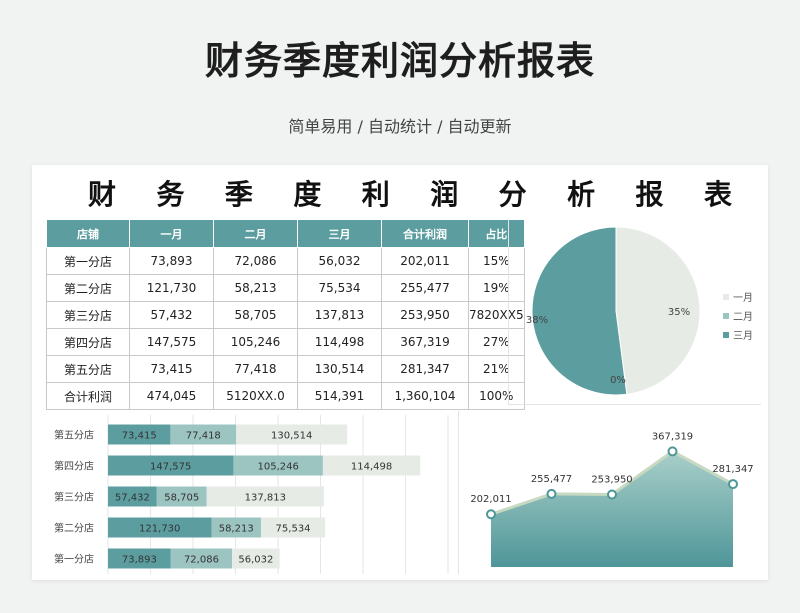 The width and height of the screenshot is (800, 613). I want to click on bar-data-label: 58,705, so click(181, 498).